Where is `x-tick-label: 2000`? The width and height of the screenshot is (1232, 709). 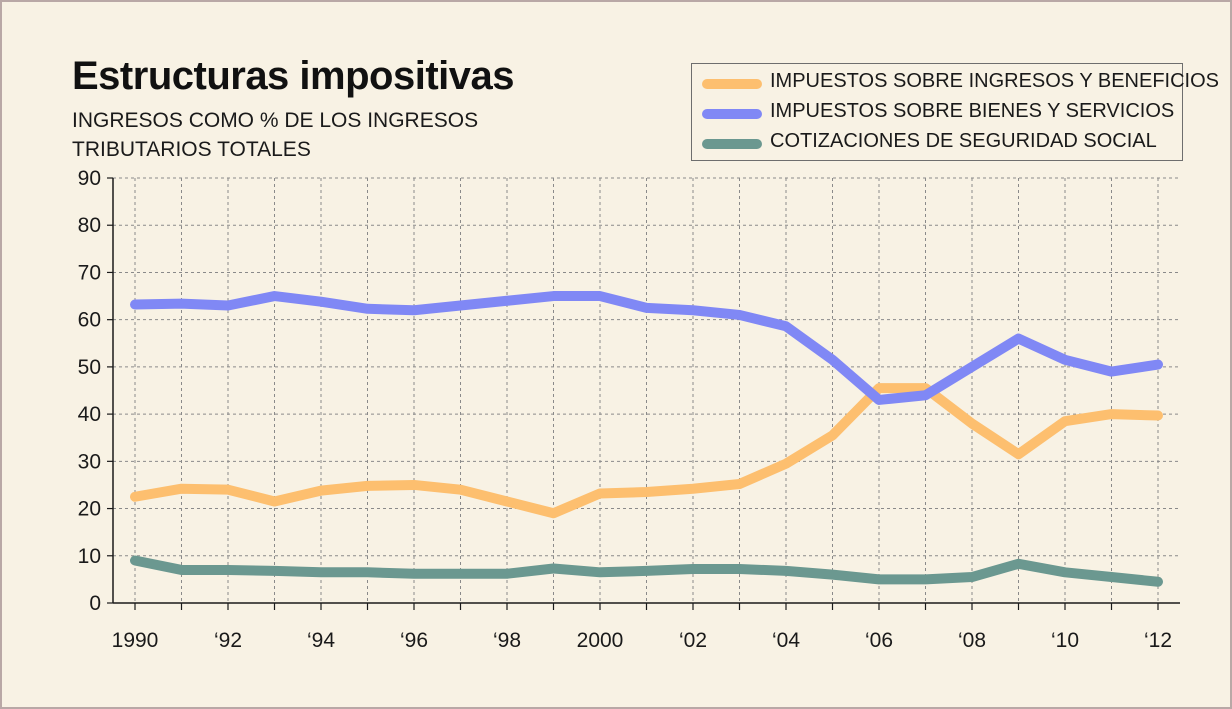
x-tick-label: 2000 is located at coordinates (600, 640).